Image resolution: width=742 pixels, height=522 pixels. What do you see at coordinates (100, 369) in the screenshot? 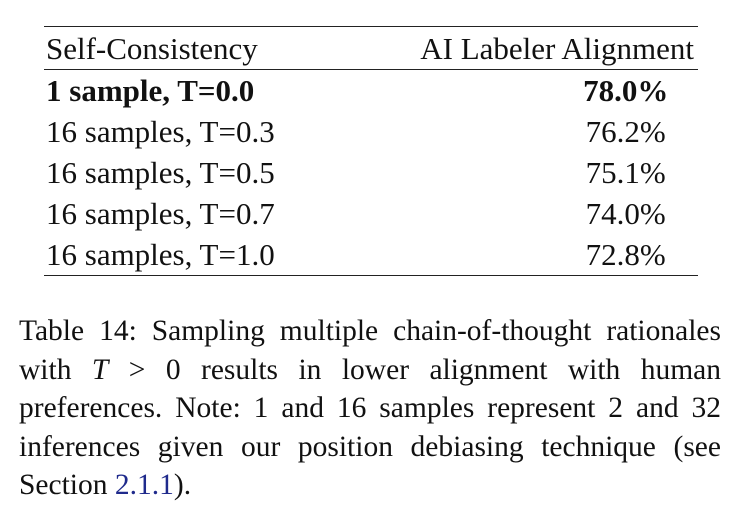
I see `caption-variable-t: T` at bounding box center [100, 369].